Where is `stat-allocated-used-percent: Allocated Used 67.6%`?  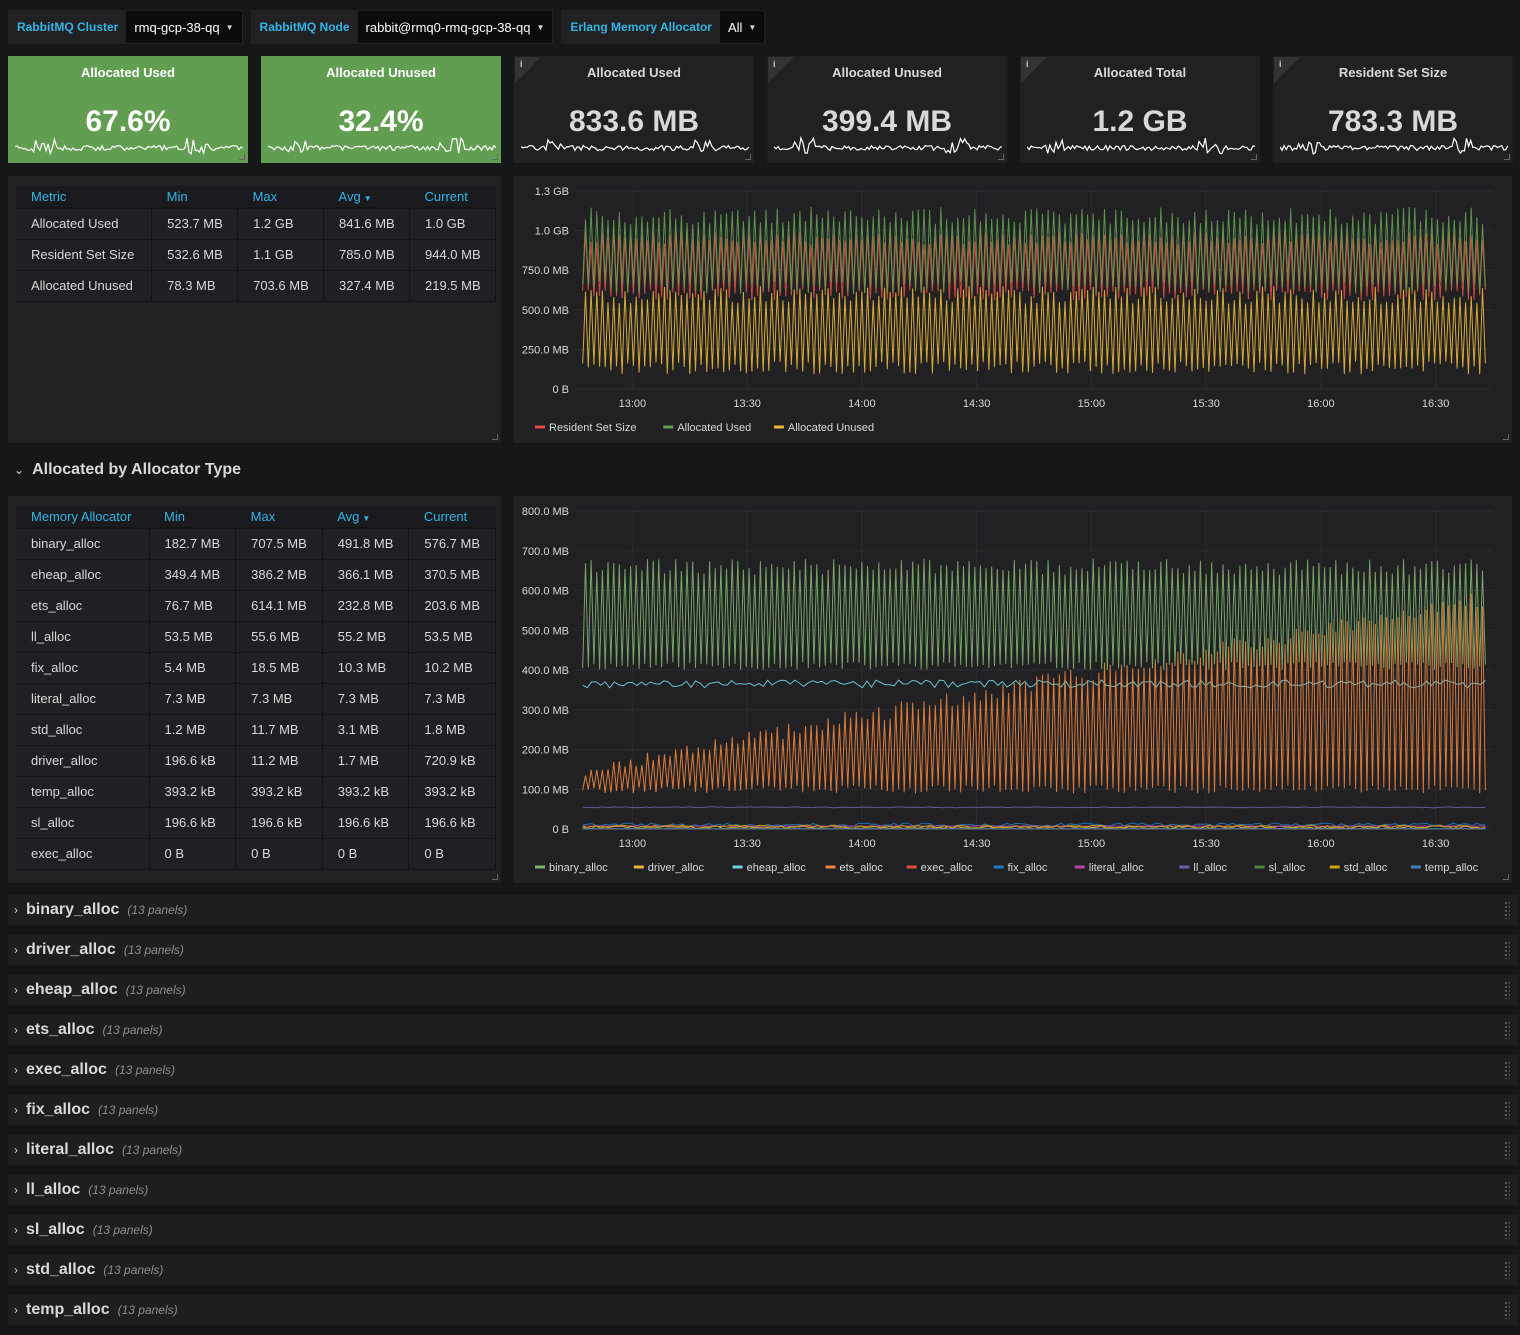
stat-allocated-used-percent: Allocated Used 67.6% is located at coordinates (128, 109).